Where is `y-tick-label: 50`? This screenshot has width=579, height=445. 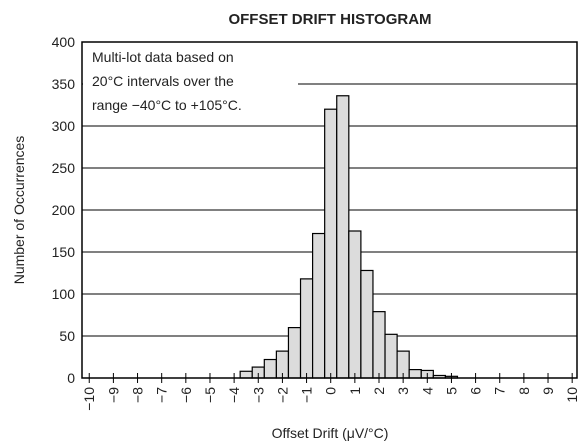 y-tick-label: 50 is located at coordinates (67, 336).